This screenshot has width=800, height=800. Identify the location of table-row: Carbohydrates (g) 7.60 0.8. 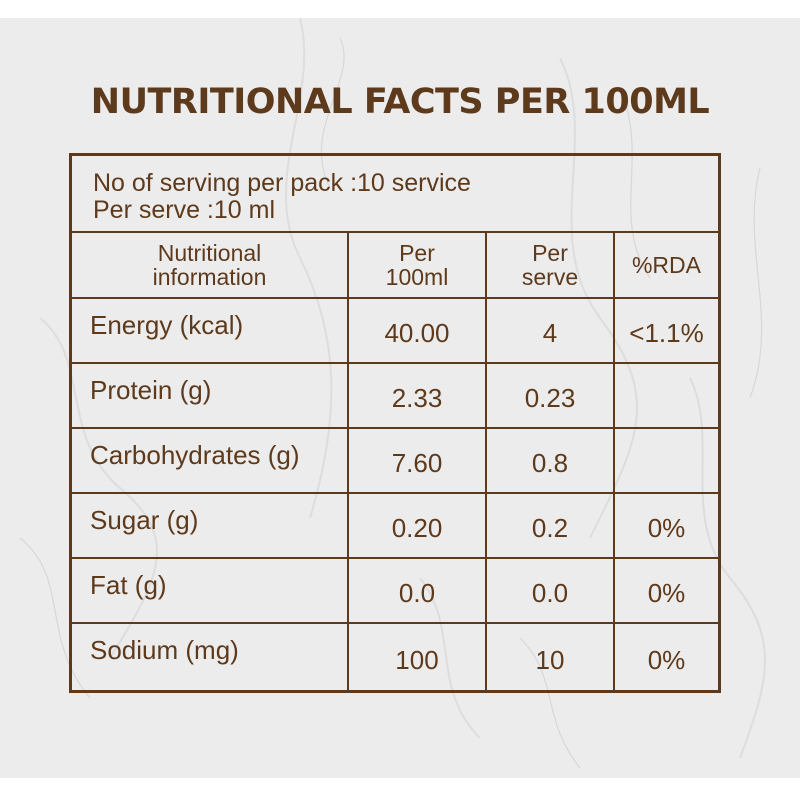
(395, 461).